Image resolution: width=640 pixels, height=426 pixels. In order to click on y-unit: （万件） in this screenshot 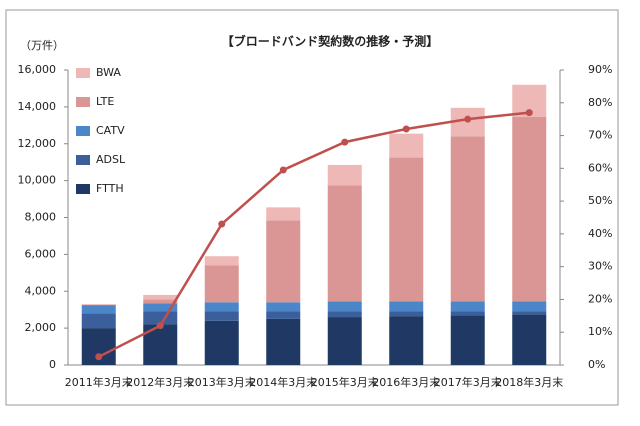, I will do `click(42, 45)`.